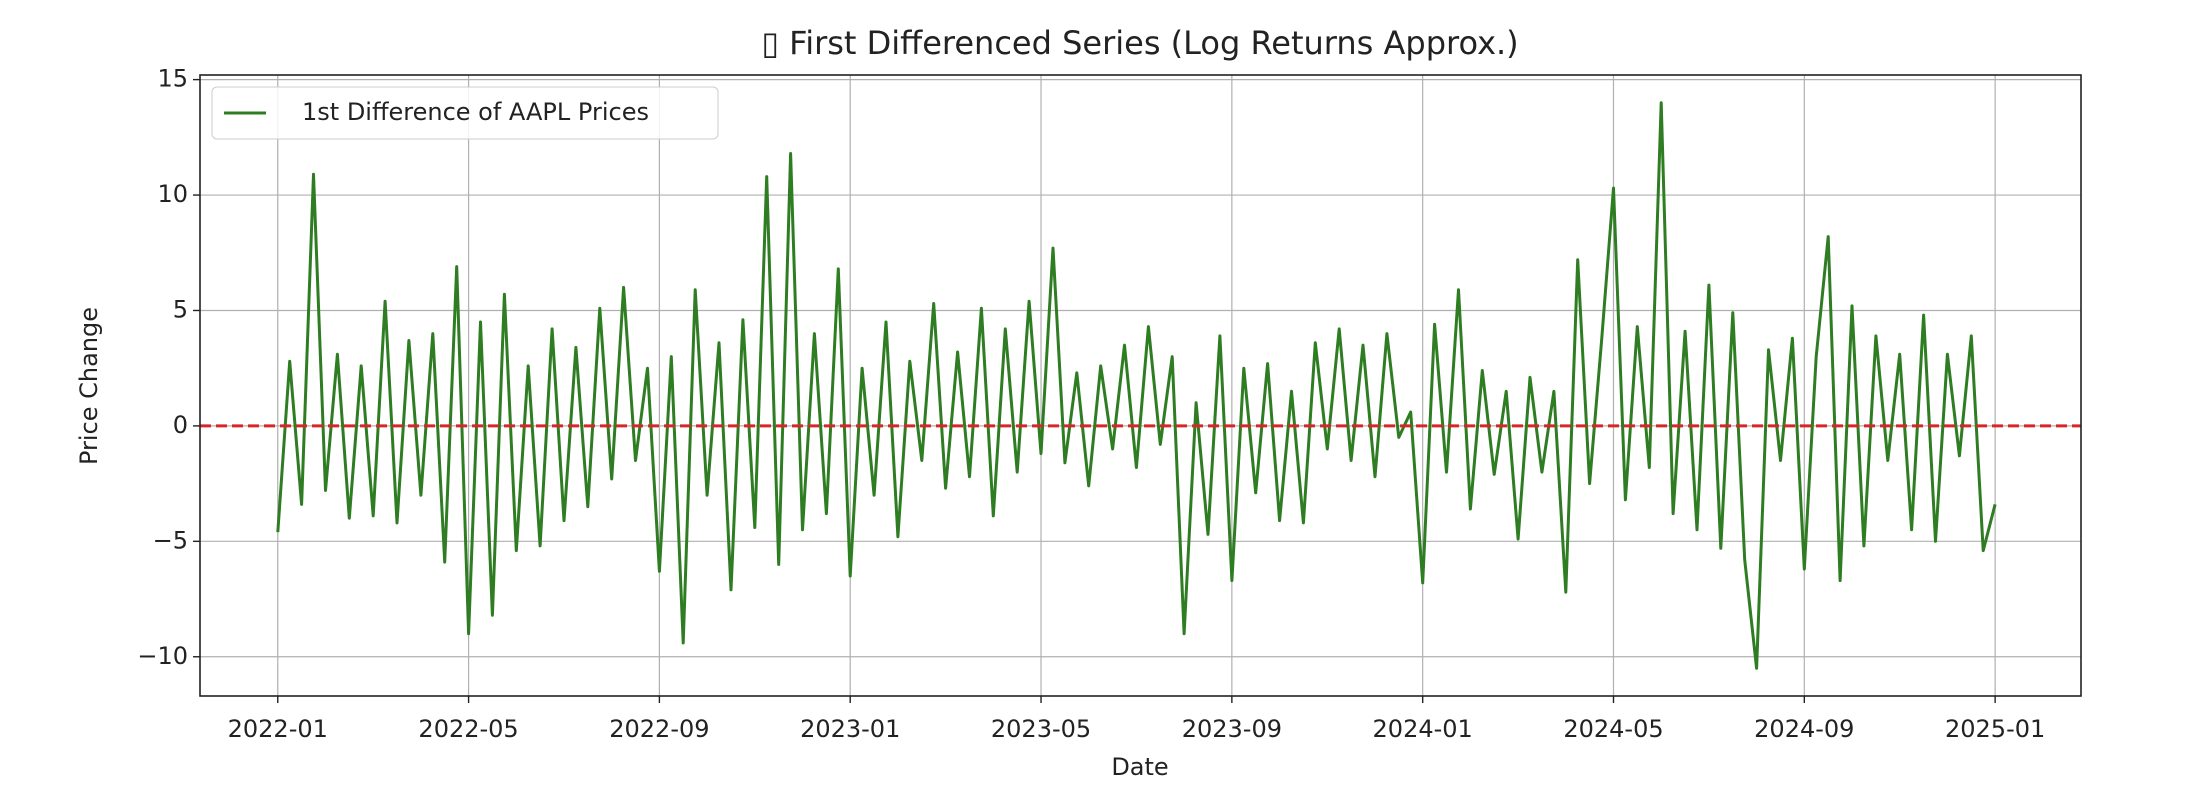 The width and height of the screenshot is (2194, 788). Describe the element at coordinates (172, 194) in the screenshot. I see `y-tick-label: 10` at that location.